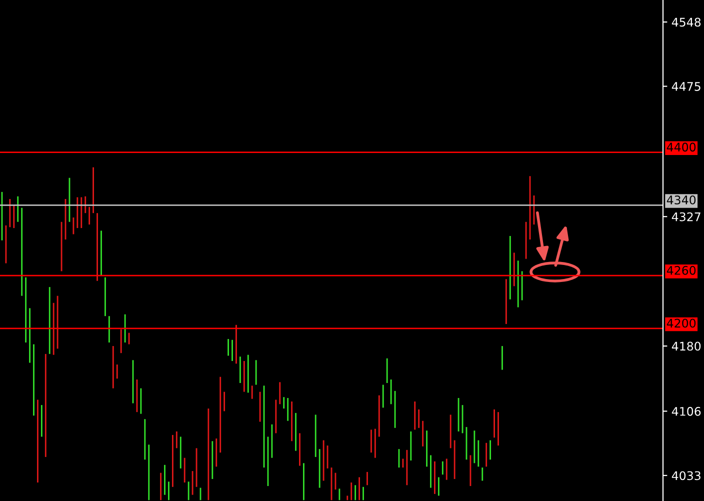 This screenshot has width=704, height=501. Describe the element at coordinates (686, 86) in the screenshot. I see `y-tick-label: 4475` at that location.